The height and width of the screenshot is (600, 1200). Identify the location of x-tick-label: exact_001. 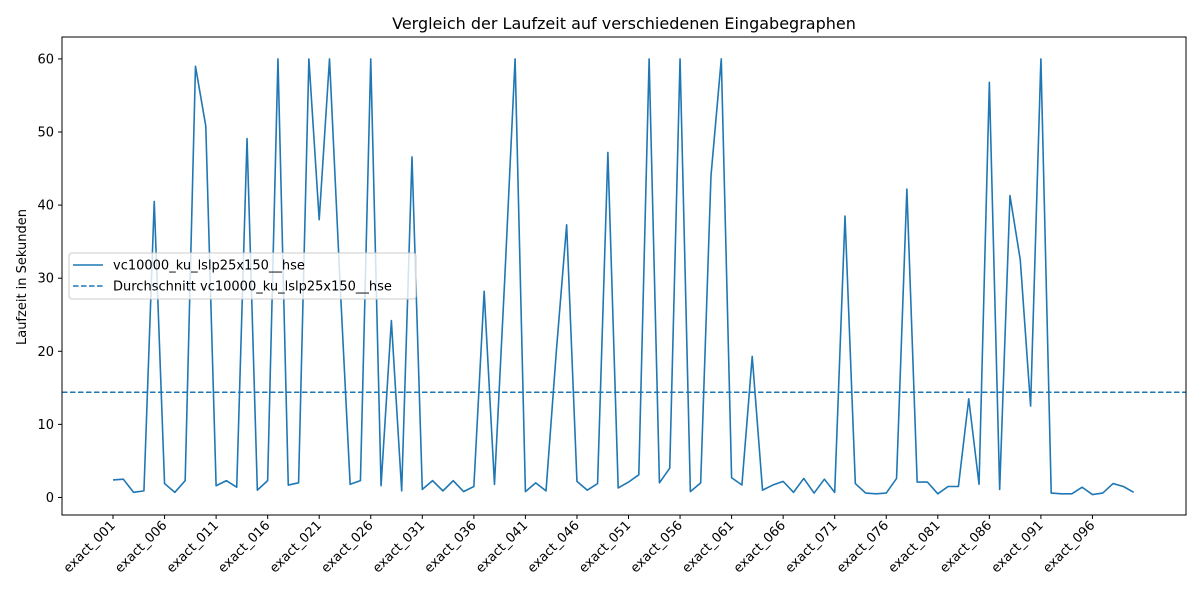
(90, 547).